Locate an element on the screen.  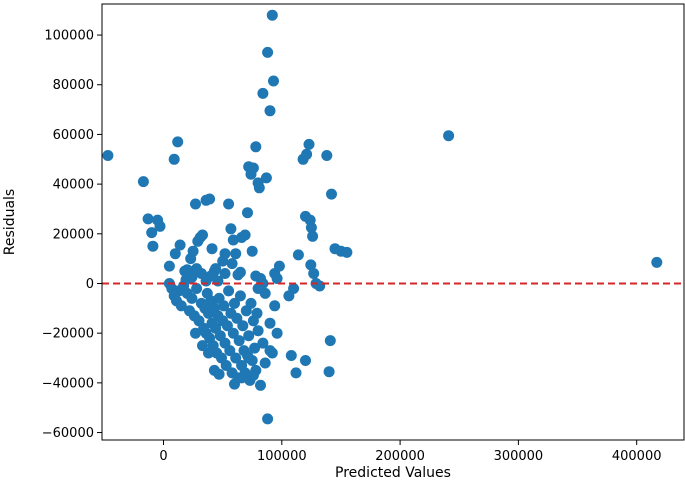
y-tick-label: −20000 is located at coordinates (68, 334).